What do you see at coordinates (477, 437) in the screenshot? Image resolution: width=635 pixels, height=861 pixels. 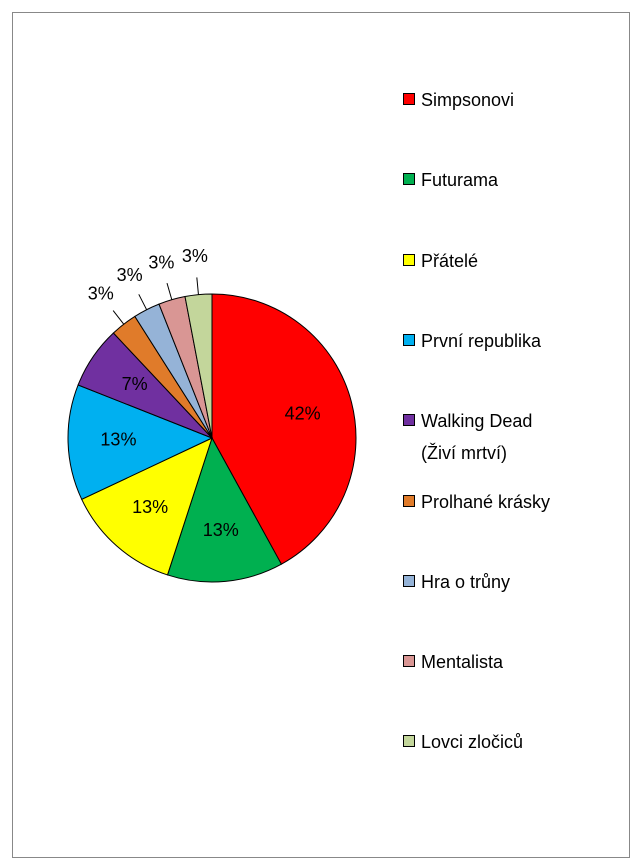 I see `legend-label: Walking Dead (Živí mrtví)` at bounding box center [477, 437].